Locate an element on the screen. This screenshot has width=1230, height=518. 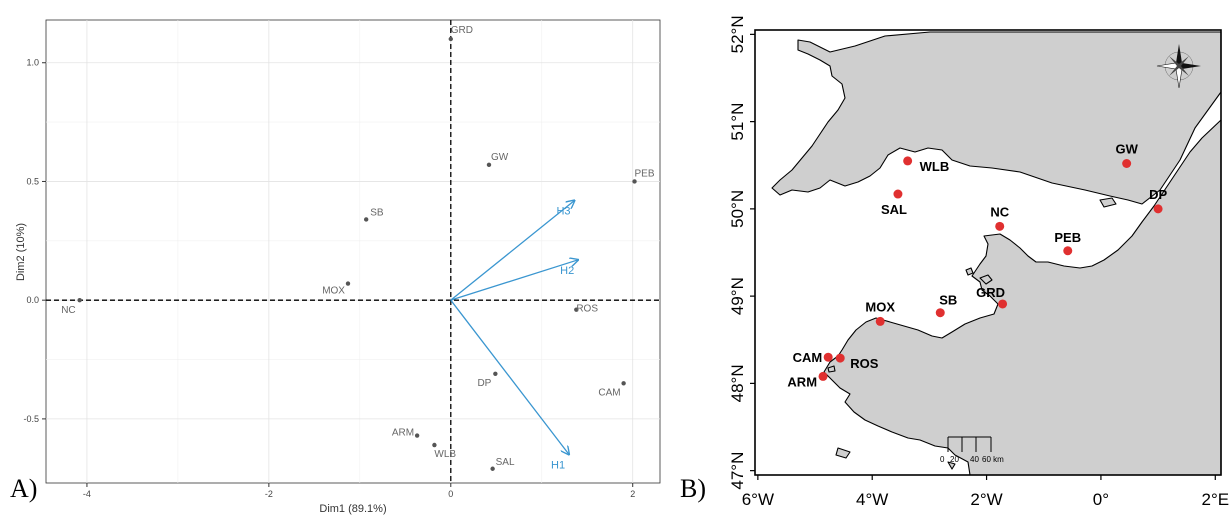
point-cam is located at coordinates (623, 383).